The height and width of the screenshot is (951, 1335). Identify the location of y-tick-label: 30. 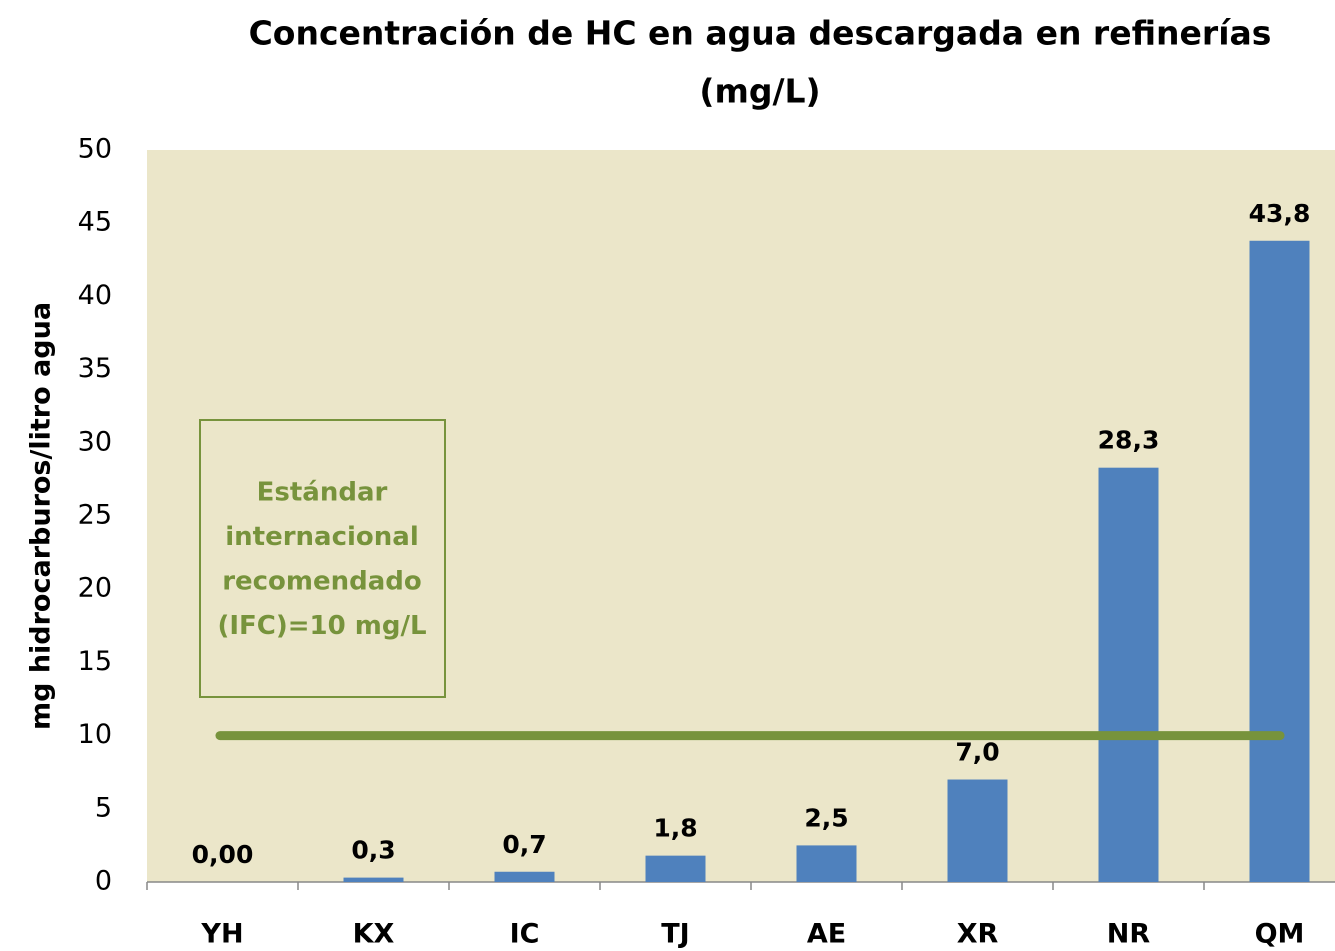
(95, 441).